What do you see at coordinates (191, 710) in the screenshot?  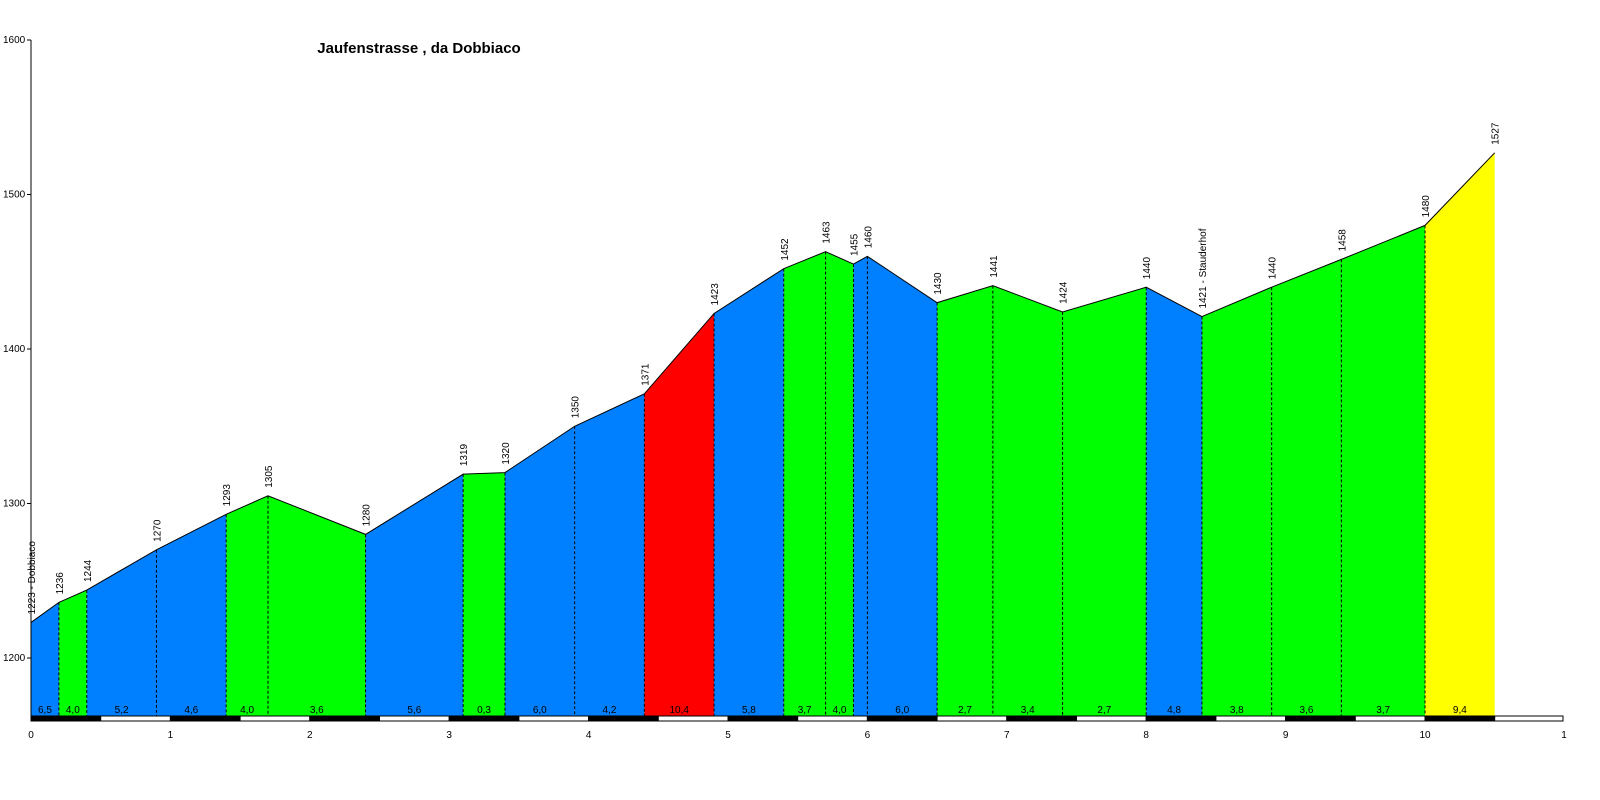 I see `gradient-label: 4,6` at bounding box center [191, 710].